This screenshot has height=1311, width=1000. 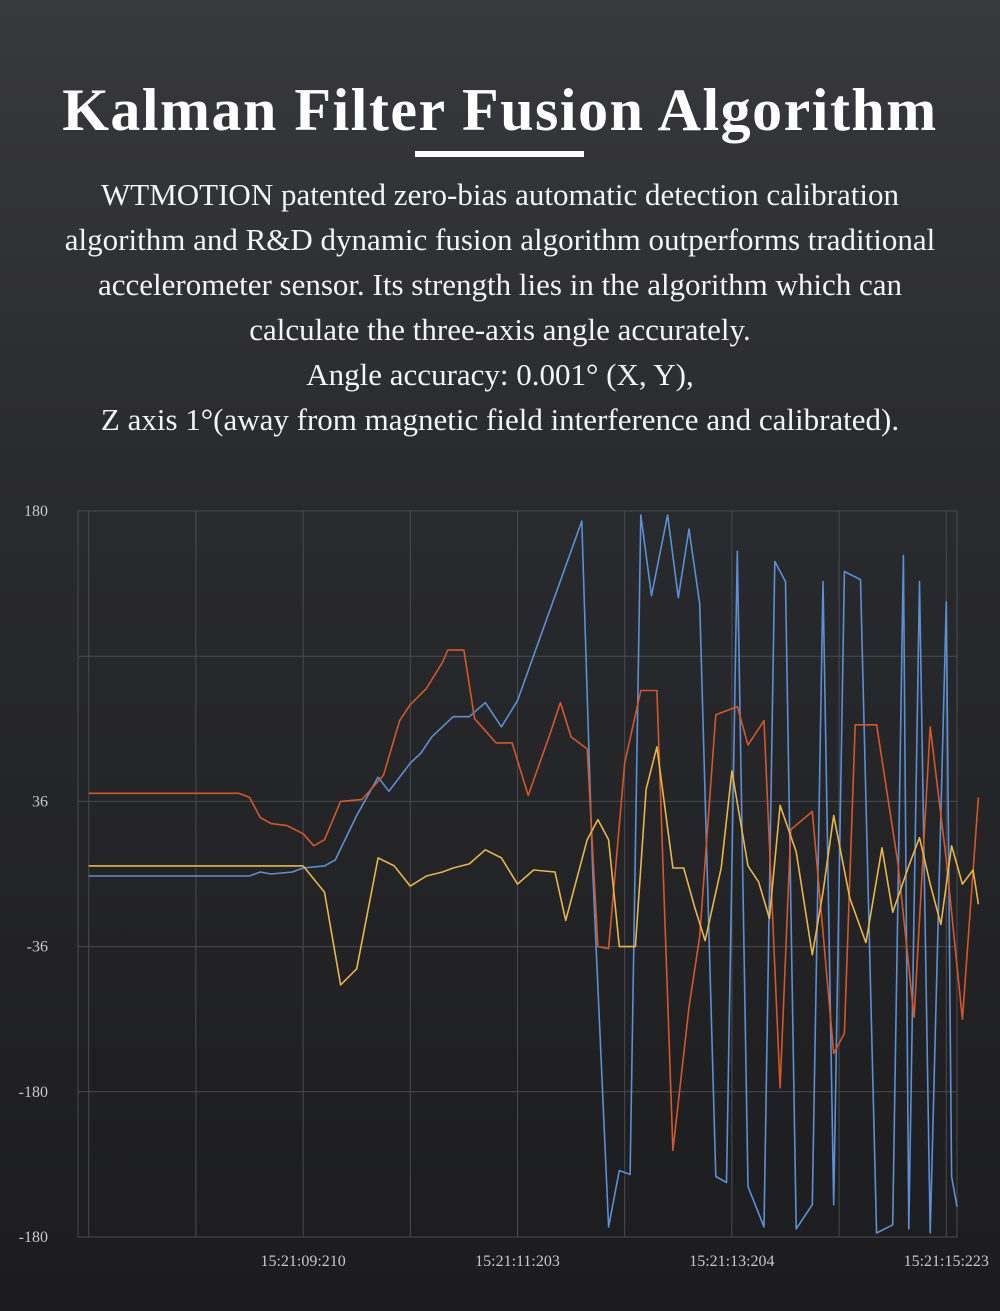 I want to click on page-title: Kalman Filter Fusion Algorithm, so click(x=500, y=110).